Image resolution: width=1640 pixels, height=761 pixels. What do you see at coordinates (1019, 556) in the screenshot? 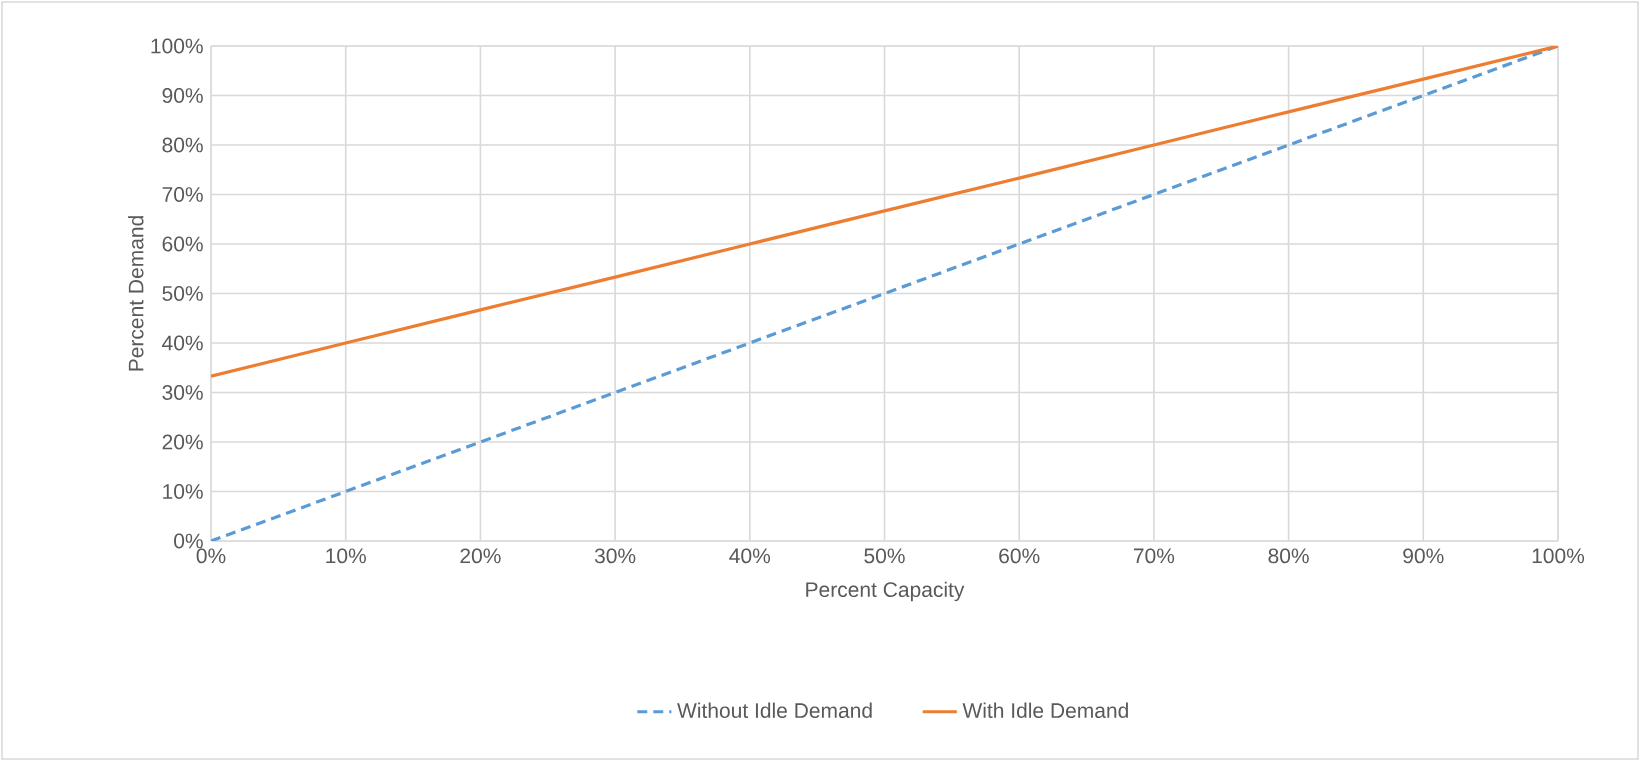
I see `x-tick-label: 60%` at bounding box center [1019, 556].